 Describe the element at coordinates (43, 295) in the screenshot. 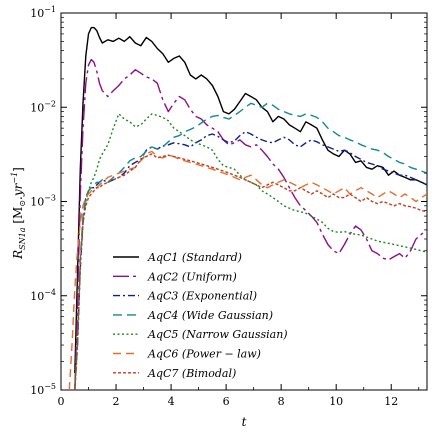

I see `y-tick-label: 10⁻⁴` at that location.